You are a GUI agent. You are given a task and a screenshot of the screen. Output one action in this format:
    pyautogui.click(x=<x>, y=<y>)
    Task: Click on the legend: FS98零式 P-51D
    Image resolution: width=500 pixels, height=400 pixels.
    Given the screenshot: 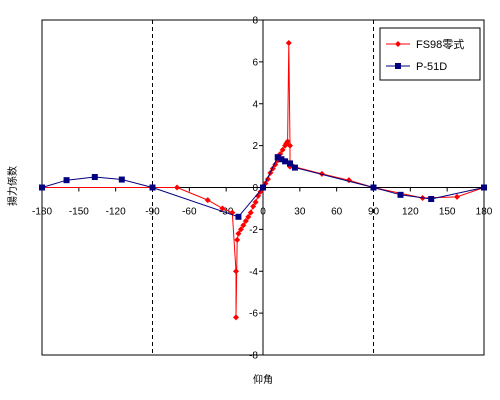 What is the action you would take?
    pyautogui.click(x=430, y=54)
    